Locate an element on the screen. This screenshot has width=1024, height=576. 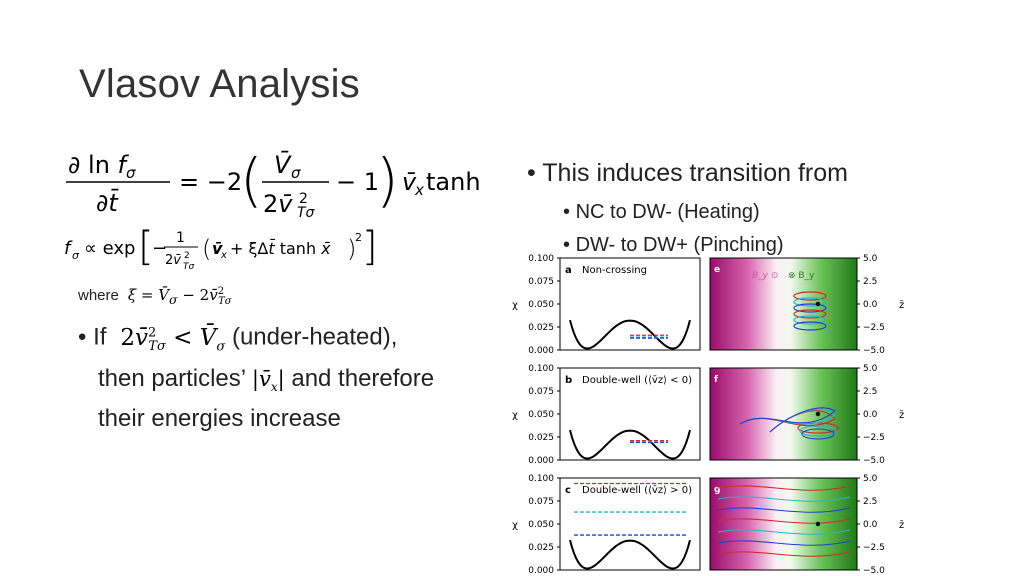
sub-bullet-heating: • NC to DW- (Heating) is located at coordinates (661, 212).